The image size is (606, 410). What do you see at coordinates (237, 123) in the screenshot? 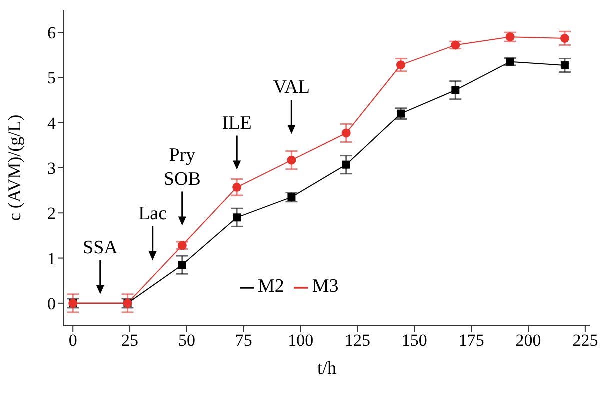
I see `annotation: ILE` at bounding box center [237, 123].